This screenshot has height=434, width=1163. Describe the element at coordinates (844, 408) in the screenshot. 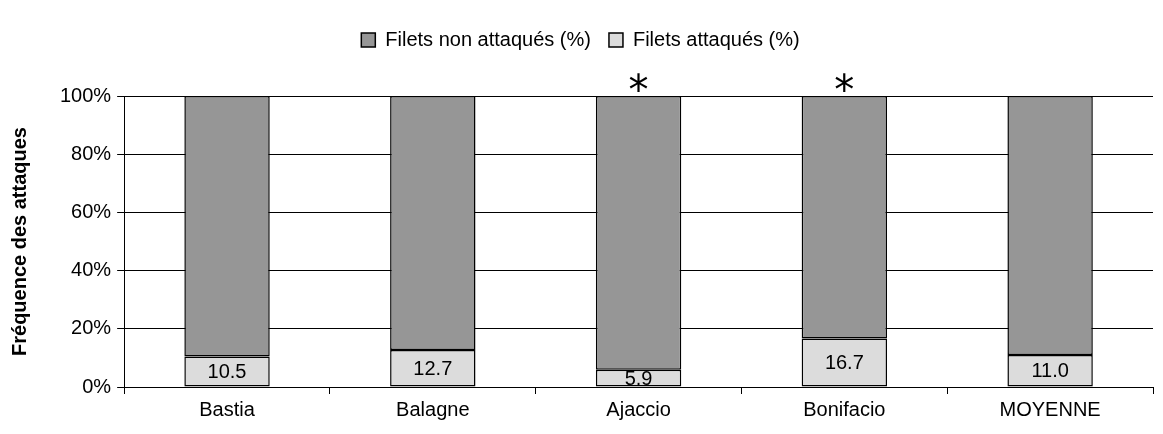

I see `x-tick-label: Bonifacio` at that location.